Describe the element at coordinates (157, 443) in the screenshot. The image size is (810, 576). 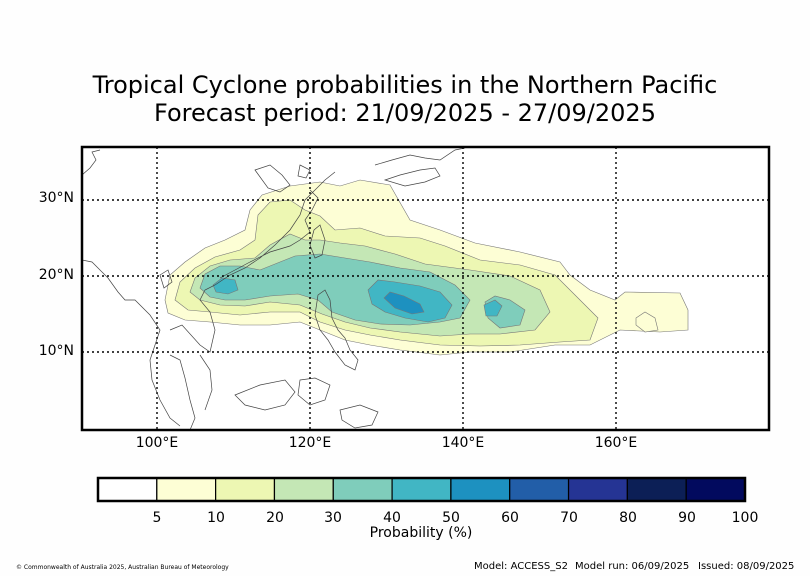
I see `lon-label-100e: 100°E` at that location.